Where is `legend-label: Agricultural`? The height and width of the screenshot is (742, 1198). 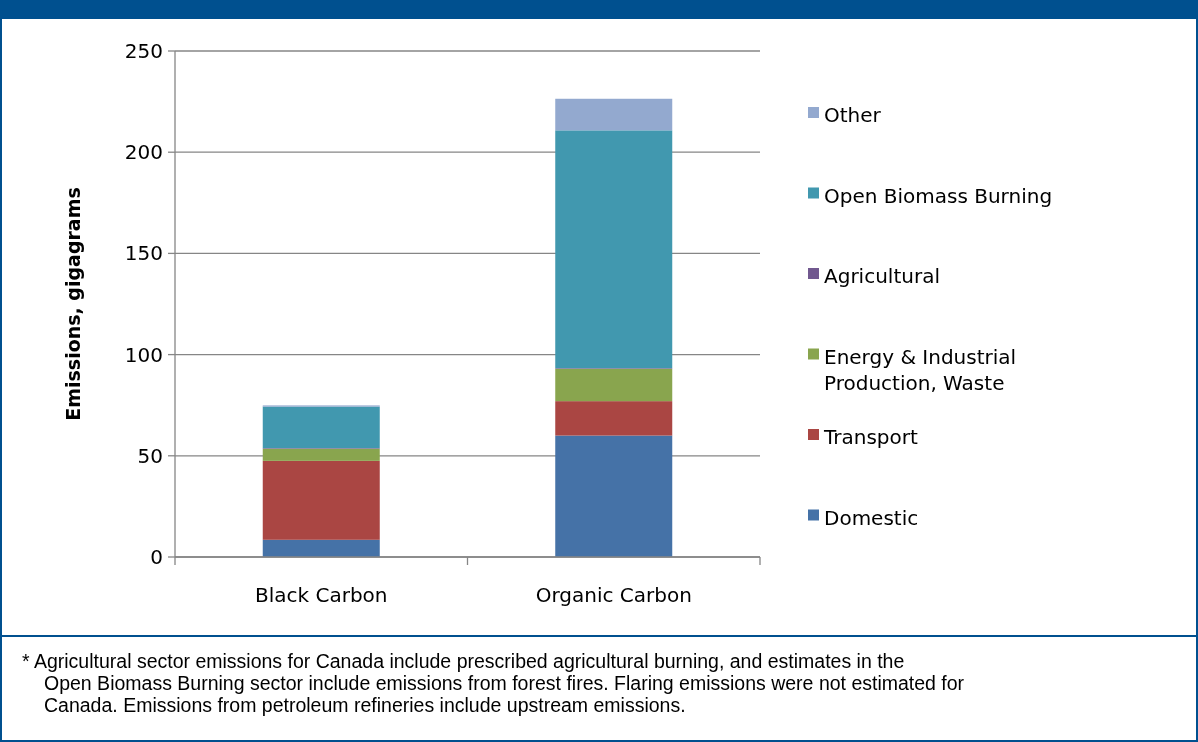
legend-label: Agricultural is located at coordinates (882, 276).